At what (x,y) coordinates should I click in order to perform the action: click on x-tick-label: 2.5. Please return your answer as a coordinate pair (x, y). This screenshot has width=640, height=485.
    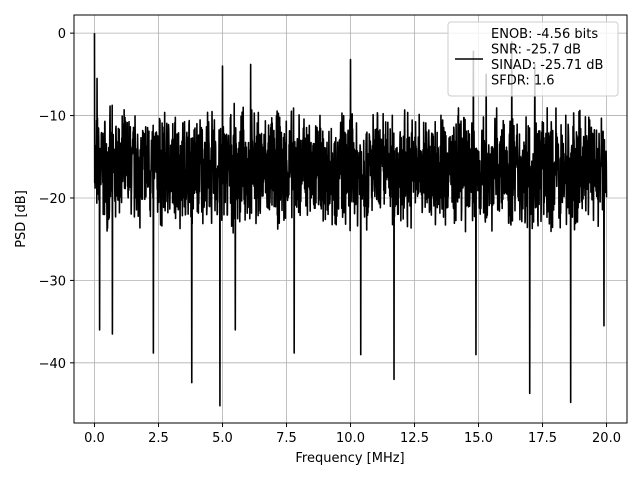
    Looking at the image, I should click on (158, 438).